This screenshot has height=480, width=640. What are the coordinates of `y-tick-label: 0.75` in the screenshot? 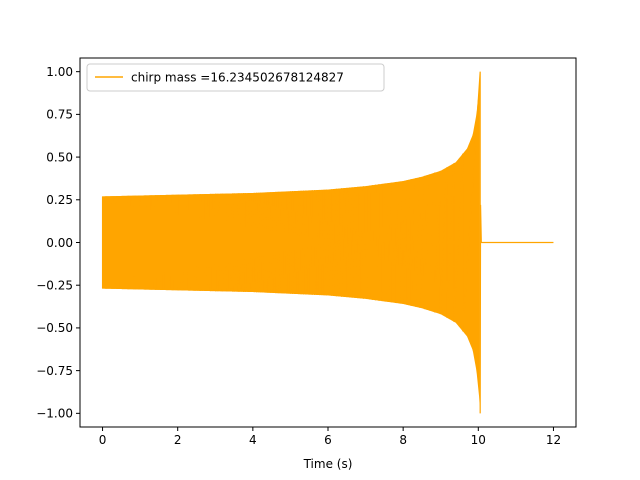 It's located at (59, 115).